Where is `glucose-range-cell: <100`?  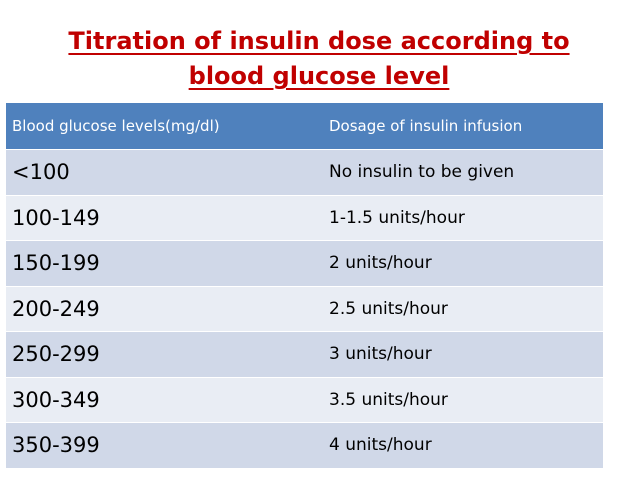
glucose-range-cell: <100 is located at coordinates (41, 172).